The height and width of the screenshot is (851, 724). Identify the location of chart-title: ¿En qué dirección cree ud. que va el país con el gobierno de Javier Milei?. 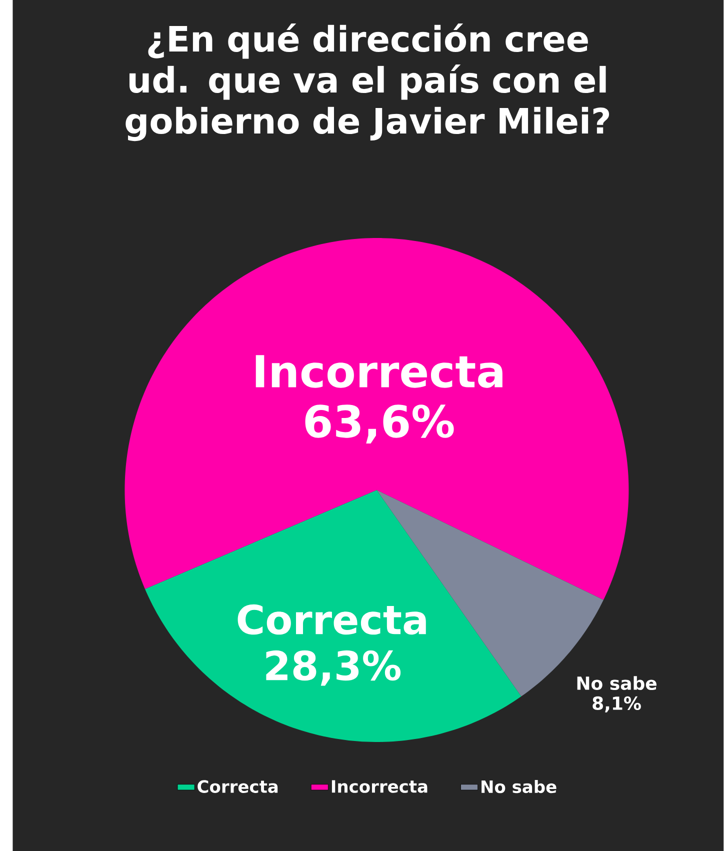
(368, 83).